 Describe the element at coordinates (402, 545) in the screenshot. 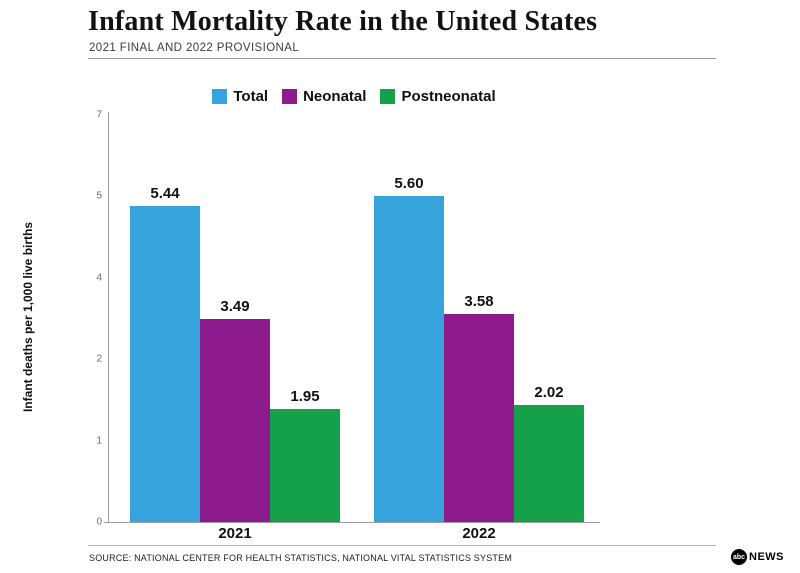

I see `footer-divider` at that location.